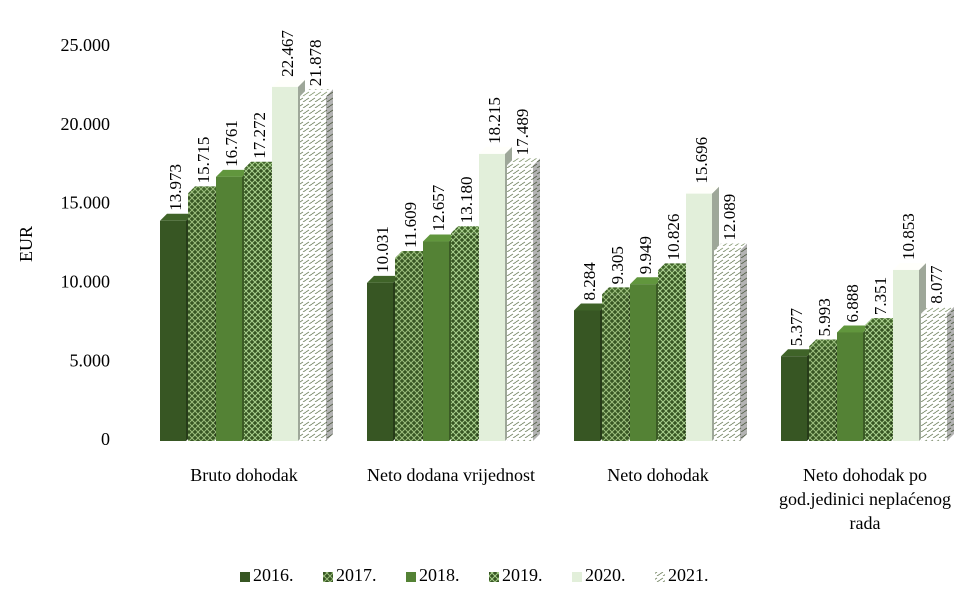  I want to click on legend-label: 2018., so click(439, 575).